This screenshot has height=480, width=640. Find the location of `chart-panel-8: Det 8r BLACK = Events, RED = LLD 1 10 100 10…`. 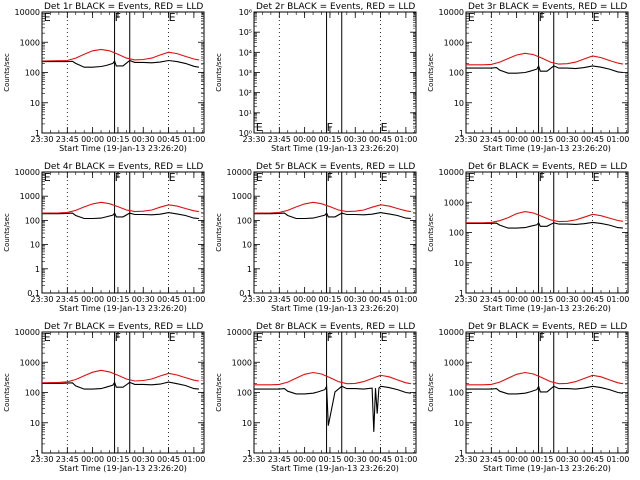

chart-panel-8: Det 8r BLACK = Events, RED = LLD 1 10 100 10… is located at coordinates (316, 397).